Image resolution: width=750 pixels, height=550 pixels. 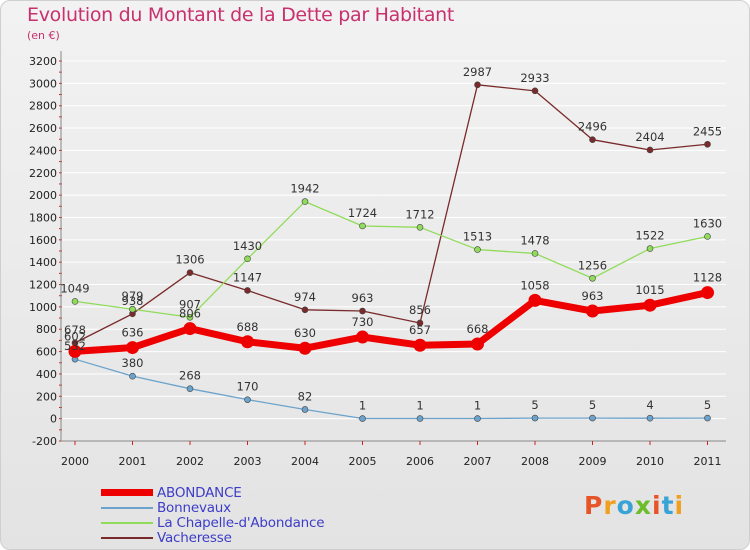 I want to click on data-label: 974, so click(x=305, y=297).